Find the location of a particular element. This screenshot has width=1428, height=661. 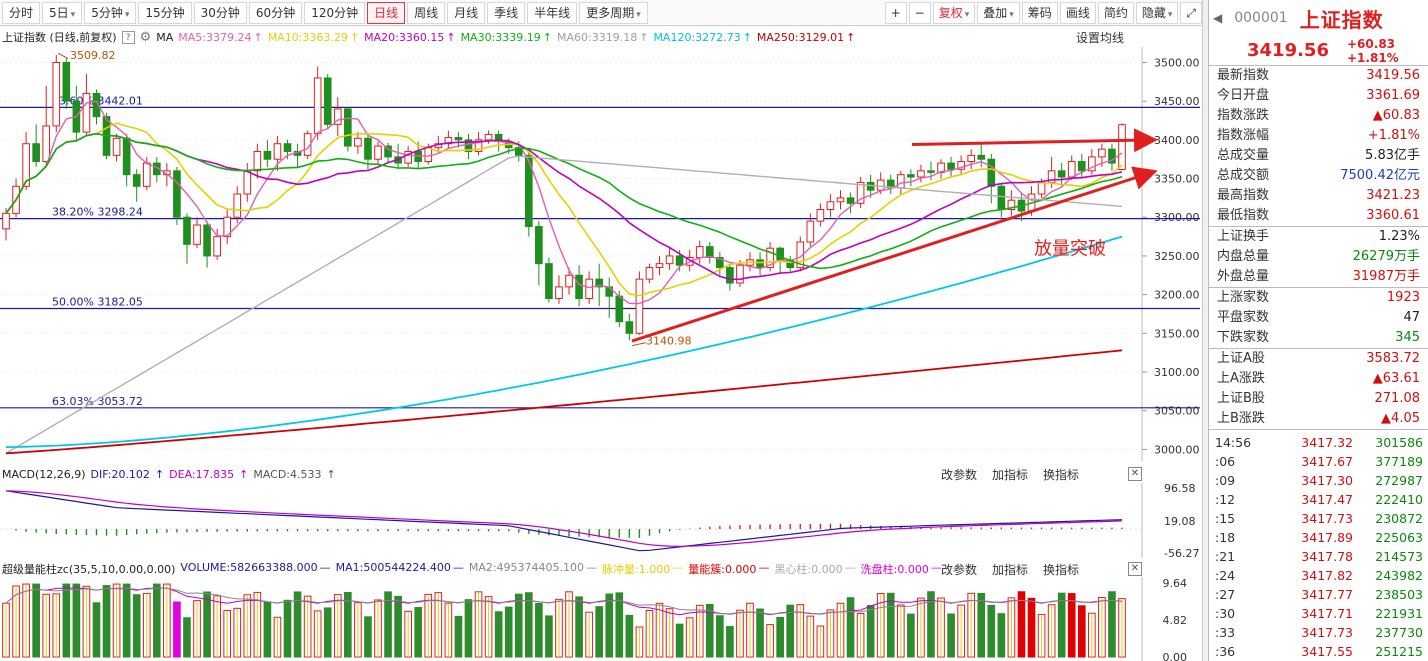

volume-params-button: 改参数 is located at coordinates (958, 569).